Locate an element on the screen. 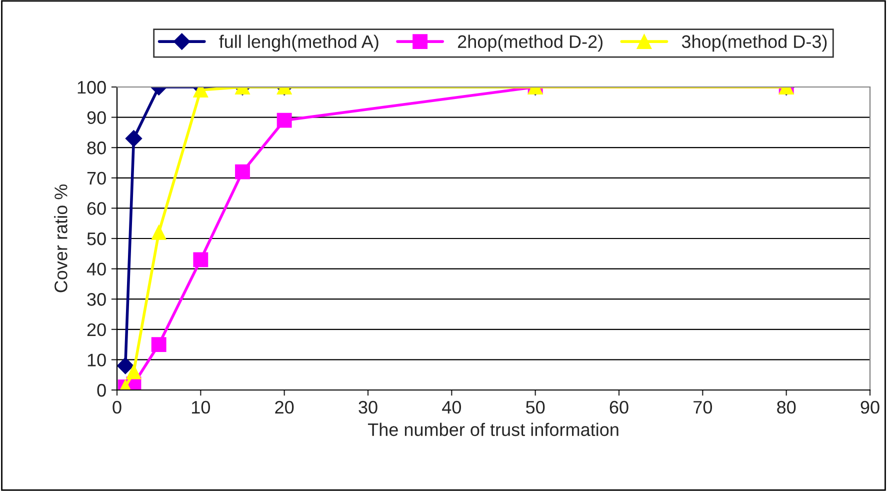  y-tick-label: 60 is located at coordinates (96, 208).